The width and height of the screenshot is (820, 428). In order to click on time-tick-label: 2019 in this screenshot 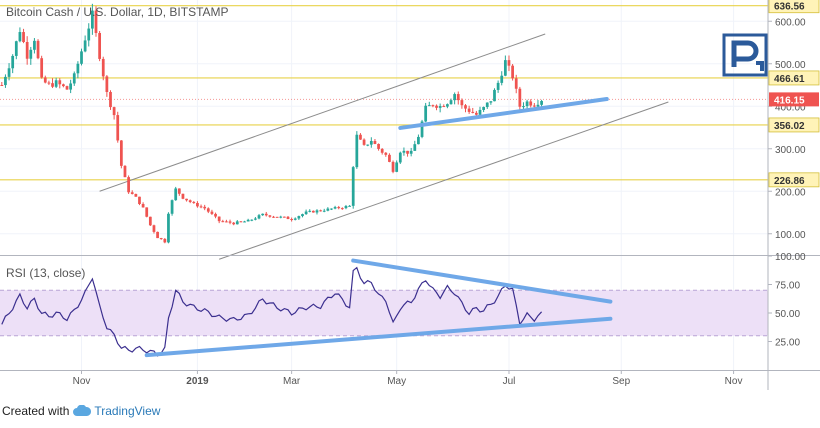, I will do `click(197, 381)`.